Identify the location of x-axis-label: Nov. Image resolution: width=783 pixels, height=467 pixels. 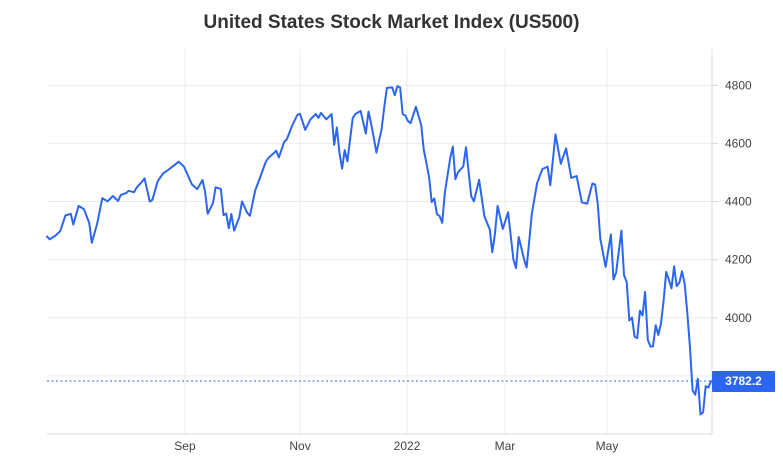
(299, 446).